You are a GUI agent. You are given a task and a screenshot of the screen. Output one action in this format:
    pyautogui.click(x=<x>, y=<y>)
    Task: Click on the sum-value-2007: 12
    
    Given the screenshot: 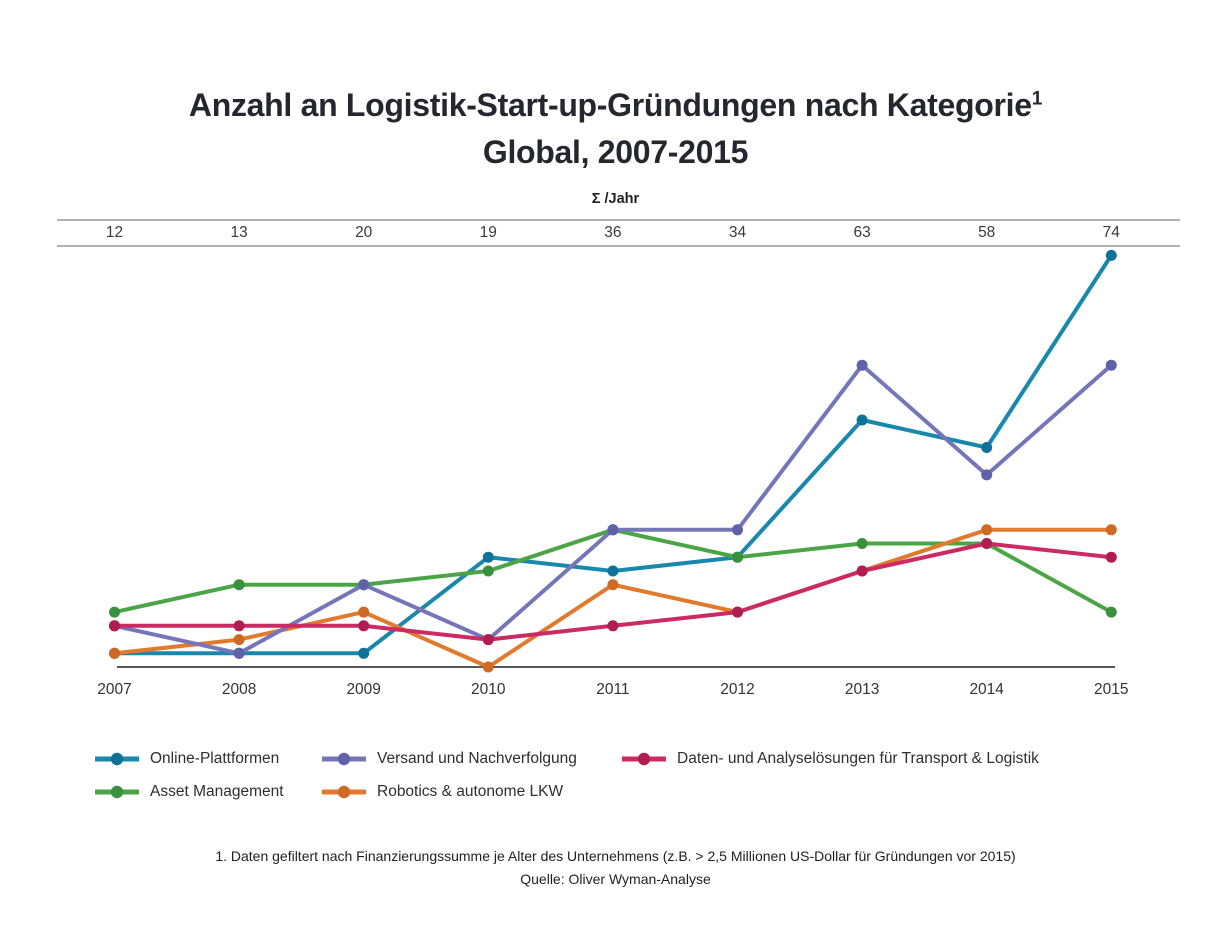 What is the action you would take?
    pyautogui.click(x=114, y=232)
    